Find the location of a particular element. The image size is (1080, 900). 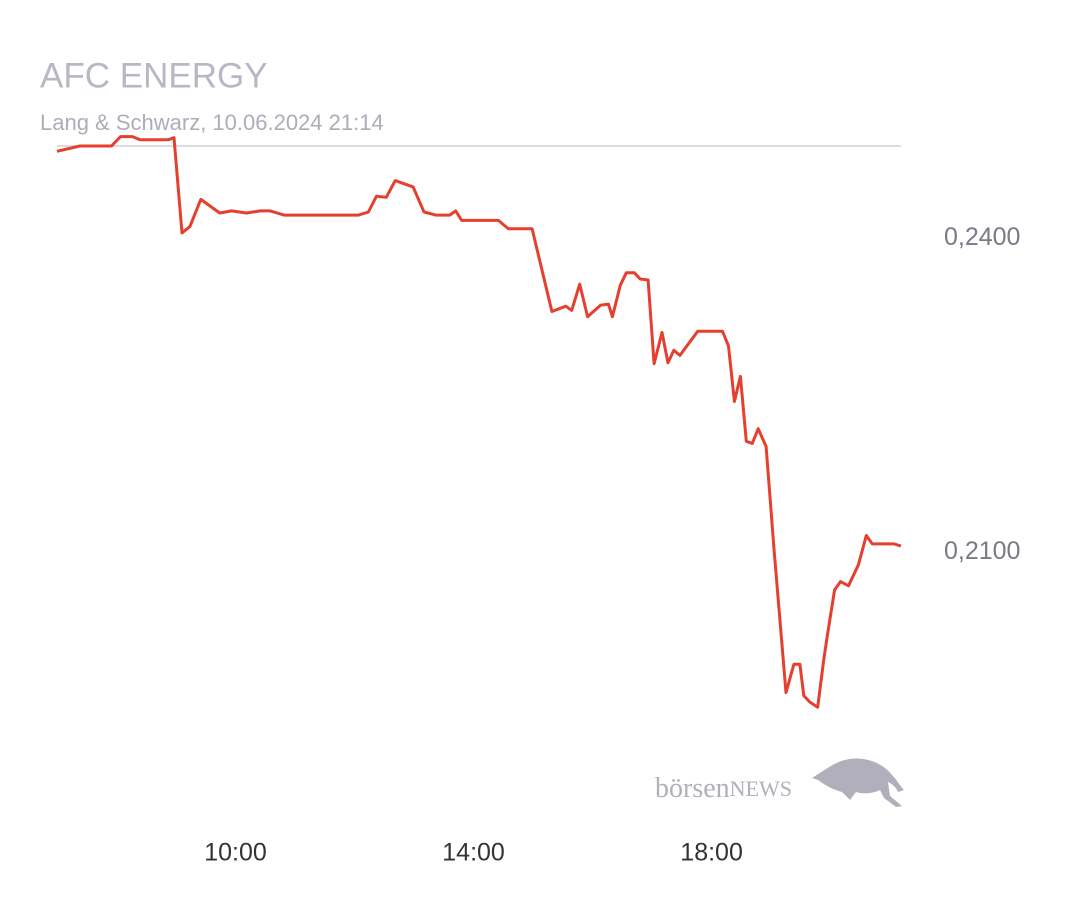

x-tick-label: 18:00 is located at coordinates (711, 853).